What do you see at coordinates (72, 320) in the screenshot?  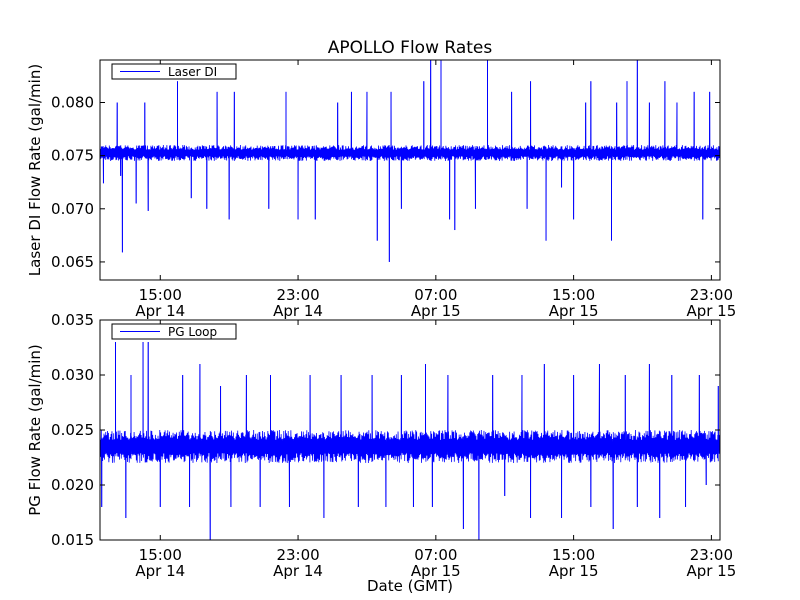 I see `y-tick-label: 0.035` at bounding box center [72, 320].